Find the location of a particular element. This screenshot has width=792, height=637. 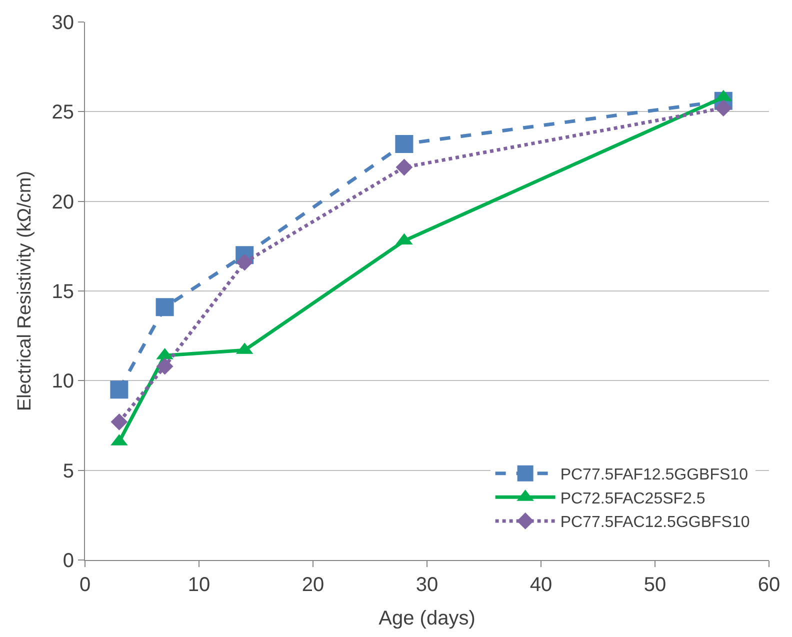

y-tick-label: 25 is located at coordinates (63, 113).